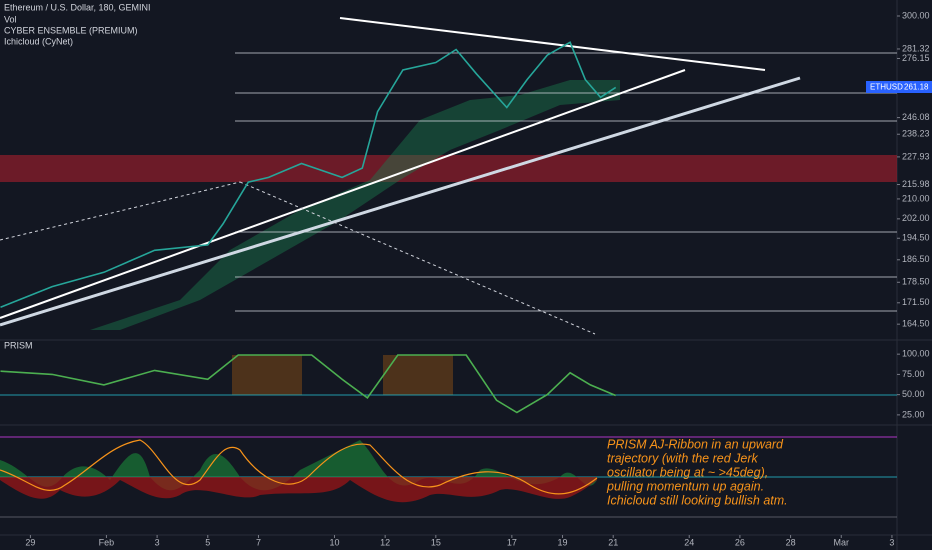 This screenshot has height=550, width=932. What do you see at coordinates (740, 542) in the screenshot?
I see `x-tick-label: 26` at bounding box center [740, 542].